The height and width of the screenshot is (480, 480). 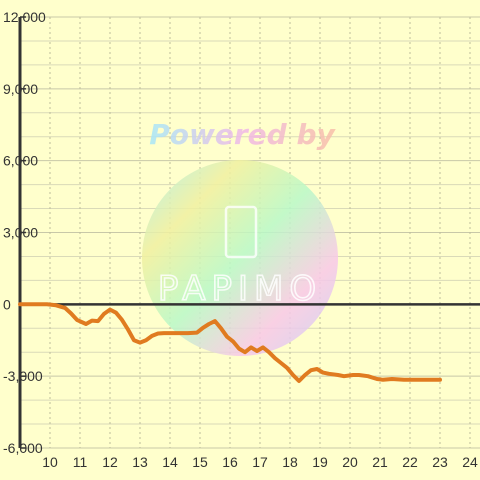 What do you see at coordinates (20, 161) in the screenshot?
I see `y-tick-label: 6,000` at bounding box center [20, 161].